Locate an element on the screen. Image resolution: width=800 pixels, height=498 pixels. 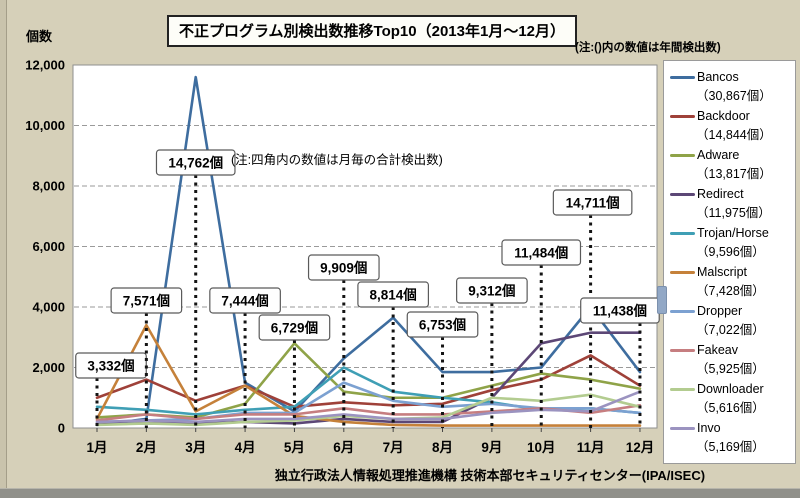
legend-annual-total: （14,844個） is located at coordinates (734, 135).